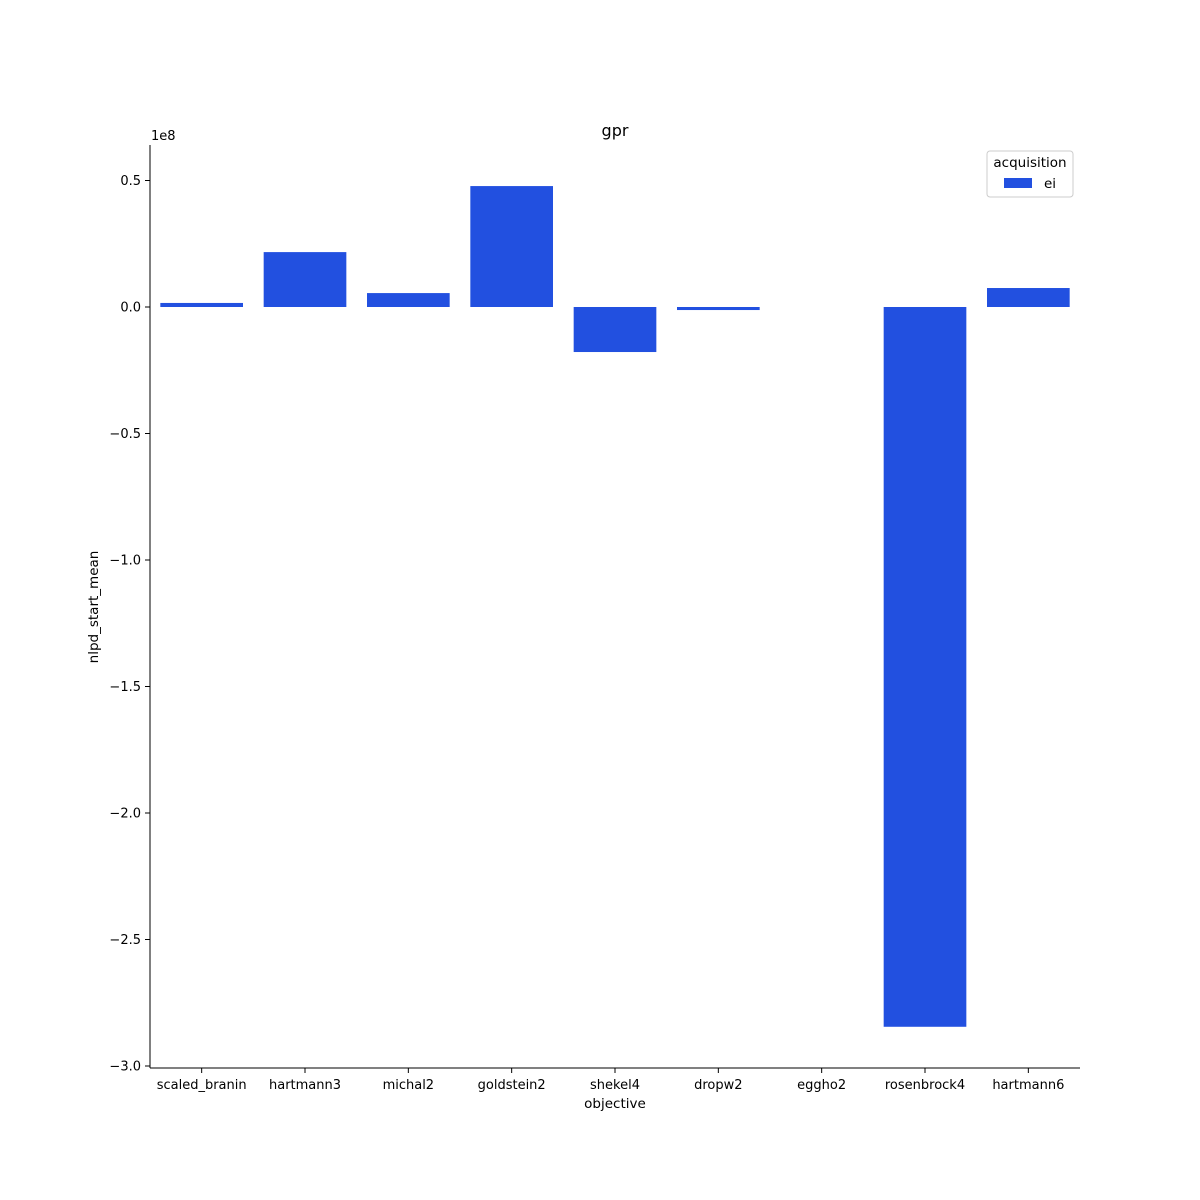 The height and width of the screenshot is (1200, 1200). What do you see at coordinates (130, 610) in the screenshot?
I see `y-axis: −3.0 −2.5 −2.0 −1.5 −1.0 −0.5 0.0 0.5` at bounding box center [130, 610].